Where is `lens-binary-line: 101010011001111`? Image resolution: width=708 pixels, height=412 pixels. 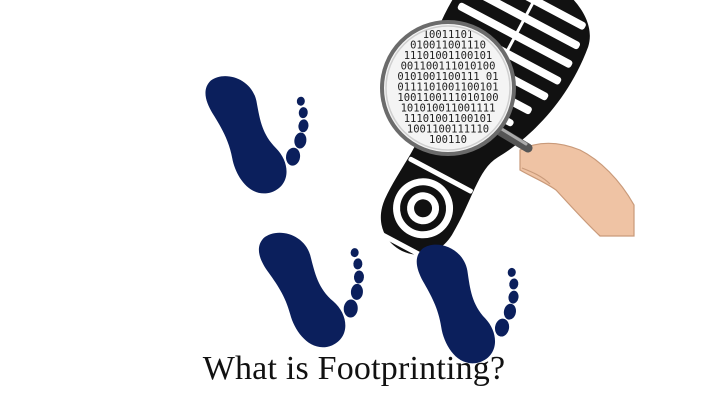
lens-binary-line: 101010011001111 is located at coordinates (448, 109).